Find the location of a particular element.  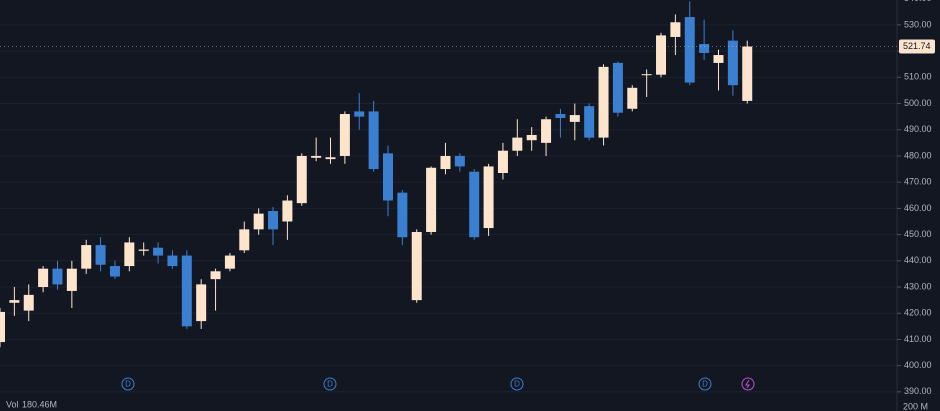

last-price-box is located at coordinates (917, 46).